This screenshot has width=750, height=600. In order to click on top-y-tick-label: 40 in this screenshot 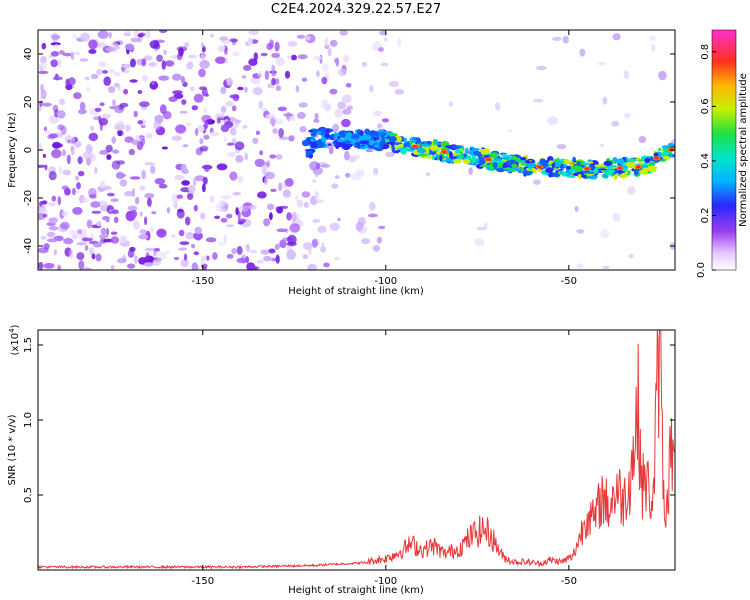, I will do `click(28, 54)`.